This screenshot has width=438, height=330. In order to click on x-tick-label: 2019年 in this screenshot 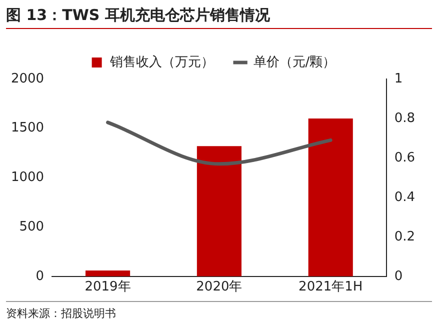, I will do `click(107, 287)`.